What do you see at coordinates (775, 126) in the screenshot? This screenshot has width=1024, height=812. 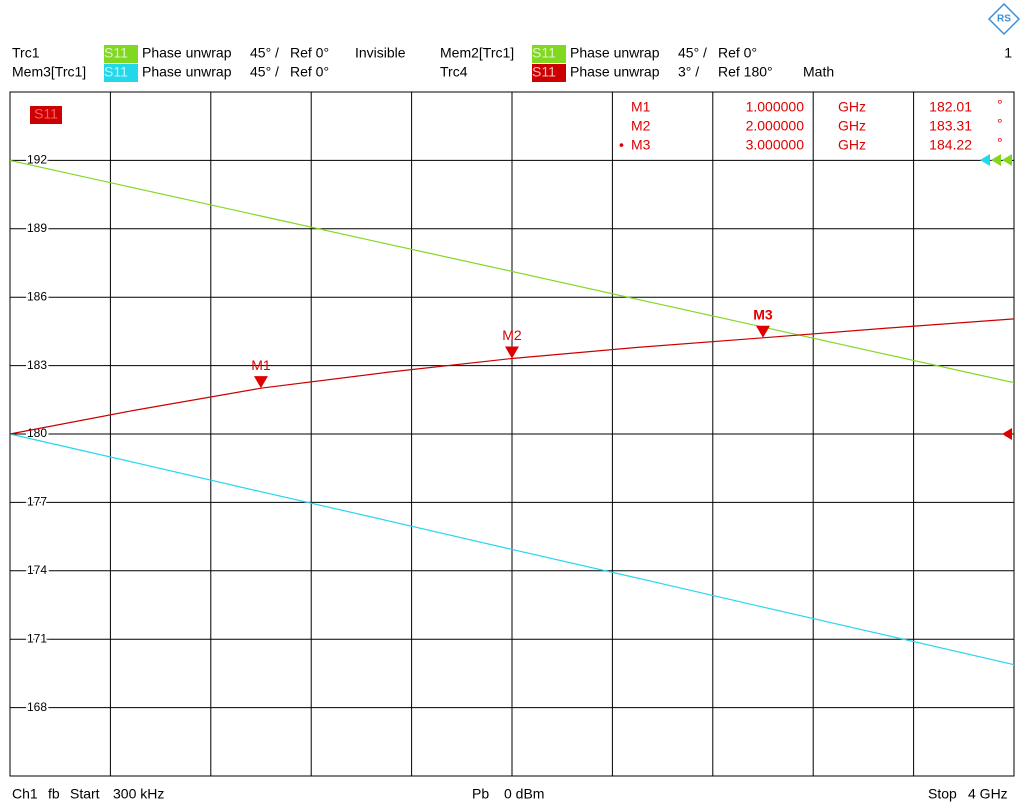 I see `marker-frequency: 2.000000` at bounding box center [775, 126].